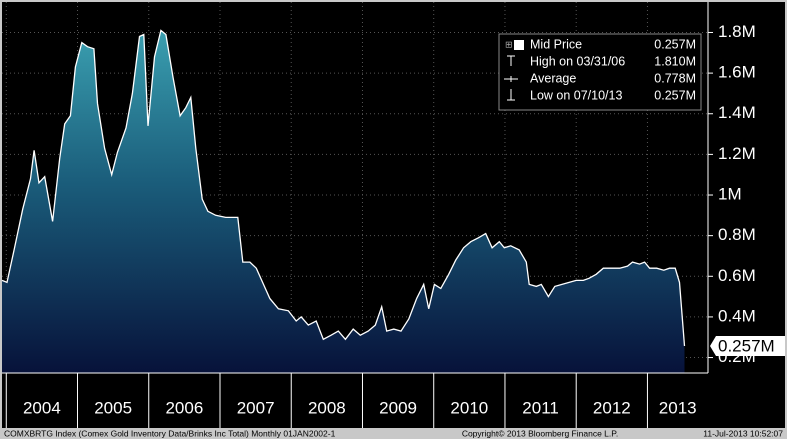  Describe the element at coordinates (42, 407) in the screenshot. I see `x-tick-label: 2004` at that location.